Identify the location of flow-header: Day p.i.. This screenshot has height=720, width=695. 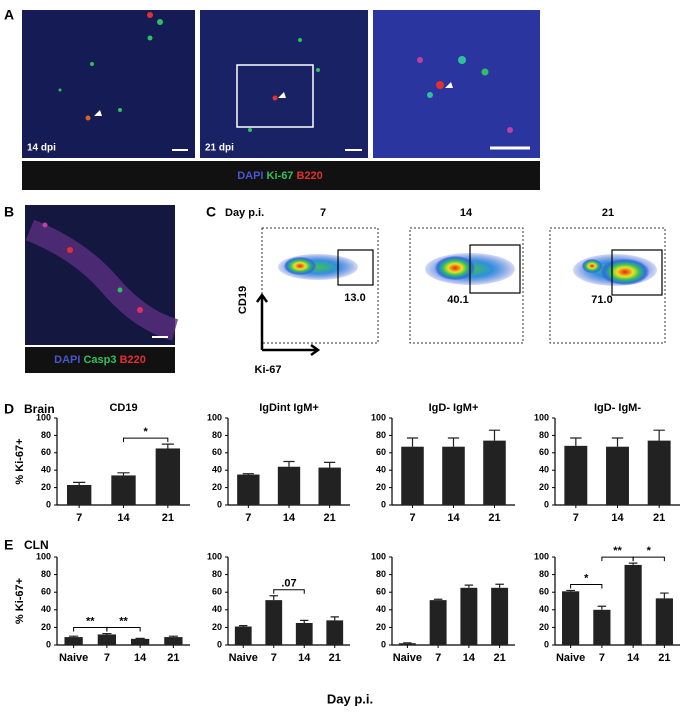
(244, 213).